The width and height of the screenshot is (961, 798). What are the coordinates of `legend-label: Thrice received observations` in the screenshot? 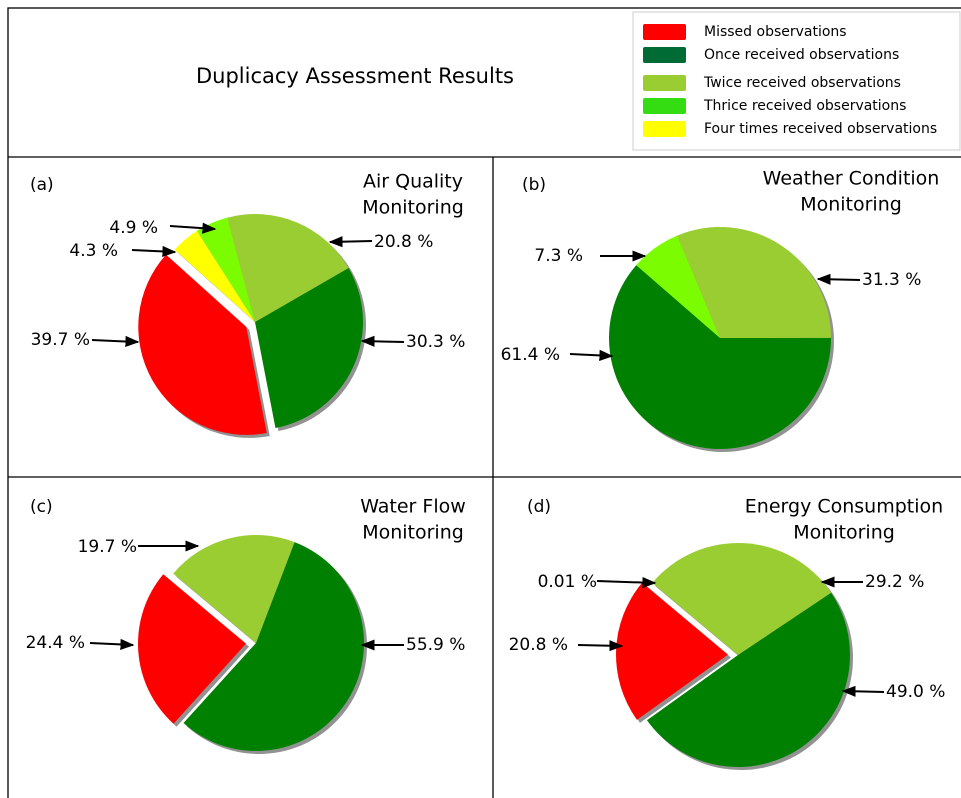 It's located at (804, 106).